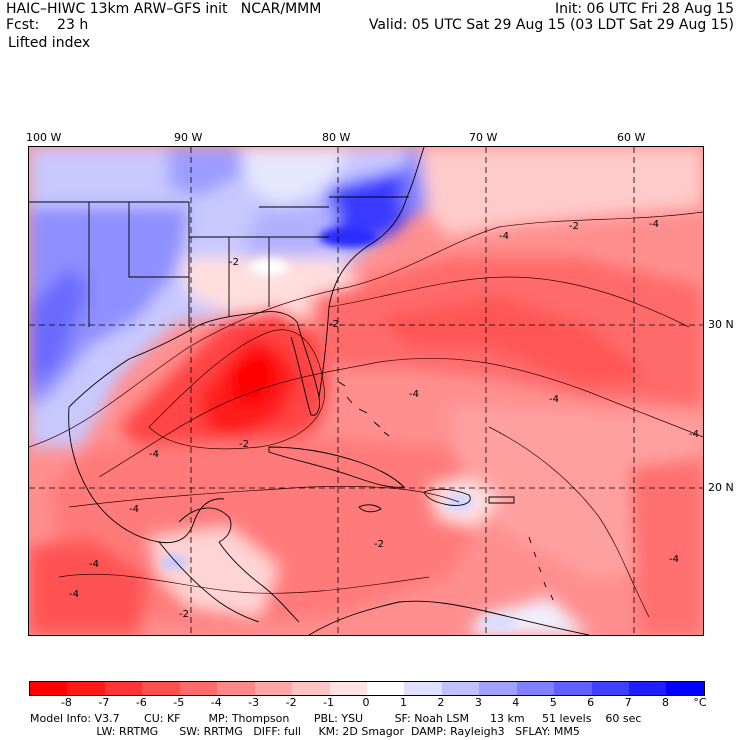 The height and width of the screenshot is (740, 740). Describe the element at coordinates (721, 487) in the screenshot. I see `lat-label-20n: 20 N` at that location.